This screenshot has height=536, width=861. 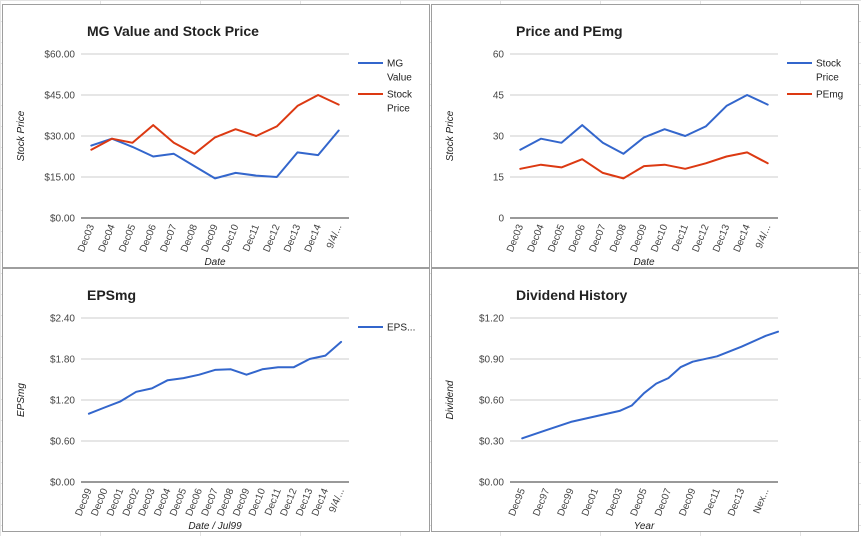 What do you see at coordinates (566, 502) in the screenshot?
I see `x-tick-label: Dec99` at bounding box center [566, 502].